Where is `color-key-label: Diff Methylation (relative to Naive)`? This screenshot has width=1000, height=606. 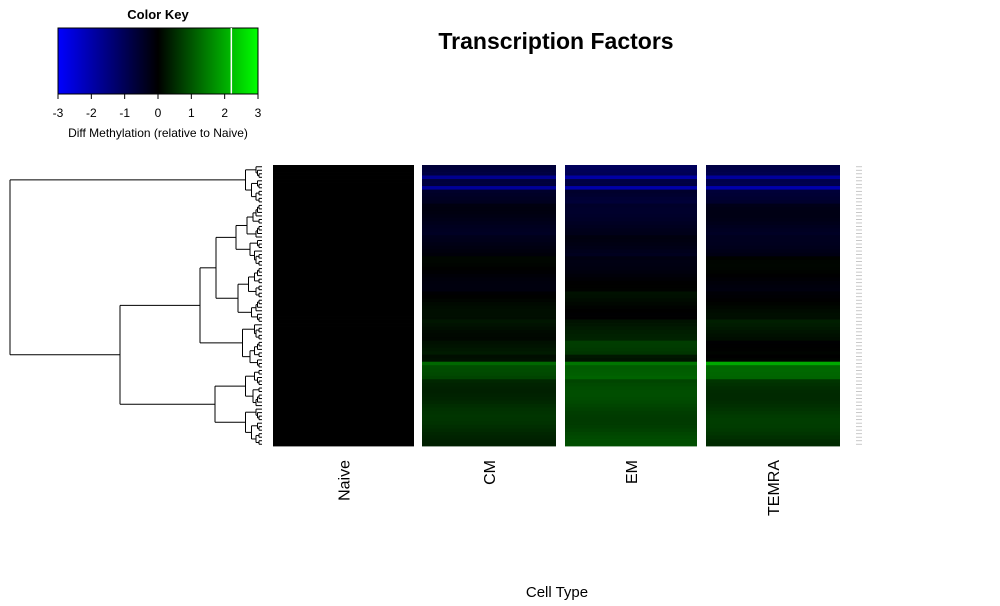
color-key-label: Diff Methylation (relative to Naive) is located at coordinates (158, 133).